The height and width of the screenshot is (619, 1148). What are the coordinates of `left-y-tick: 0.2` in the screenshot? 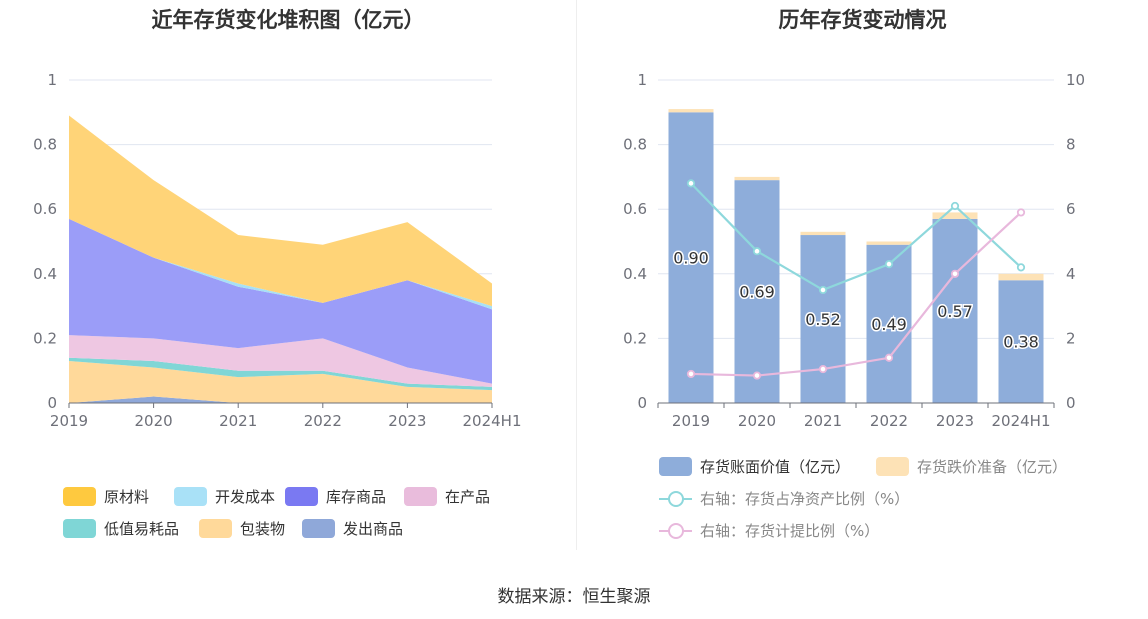 It's located at (45, 338).